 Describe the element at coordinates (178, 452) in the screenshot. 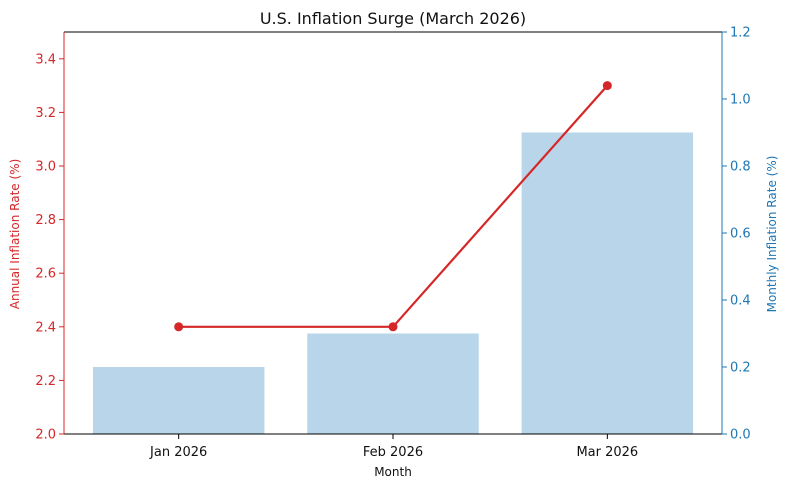

I see `x-tick-label-0: Jan 2026` at that location.